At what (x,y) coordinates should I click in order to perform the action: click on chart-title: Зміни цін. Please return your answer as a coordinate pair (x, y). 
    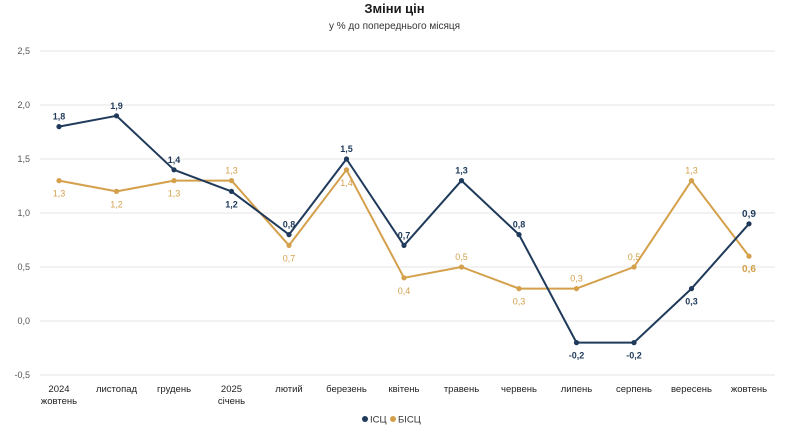
    Looking at the image, I should click on (394, 8).